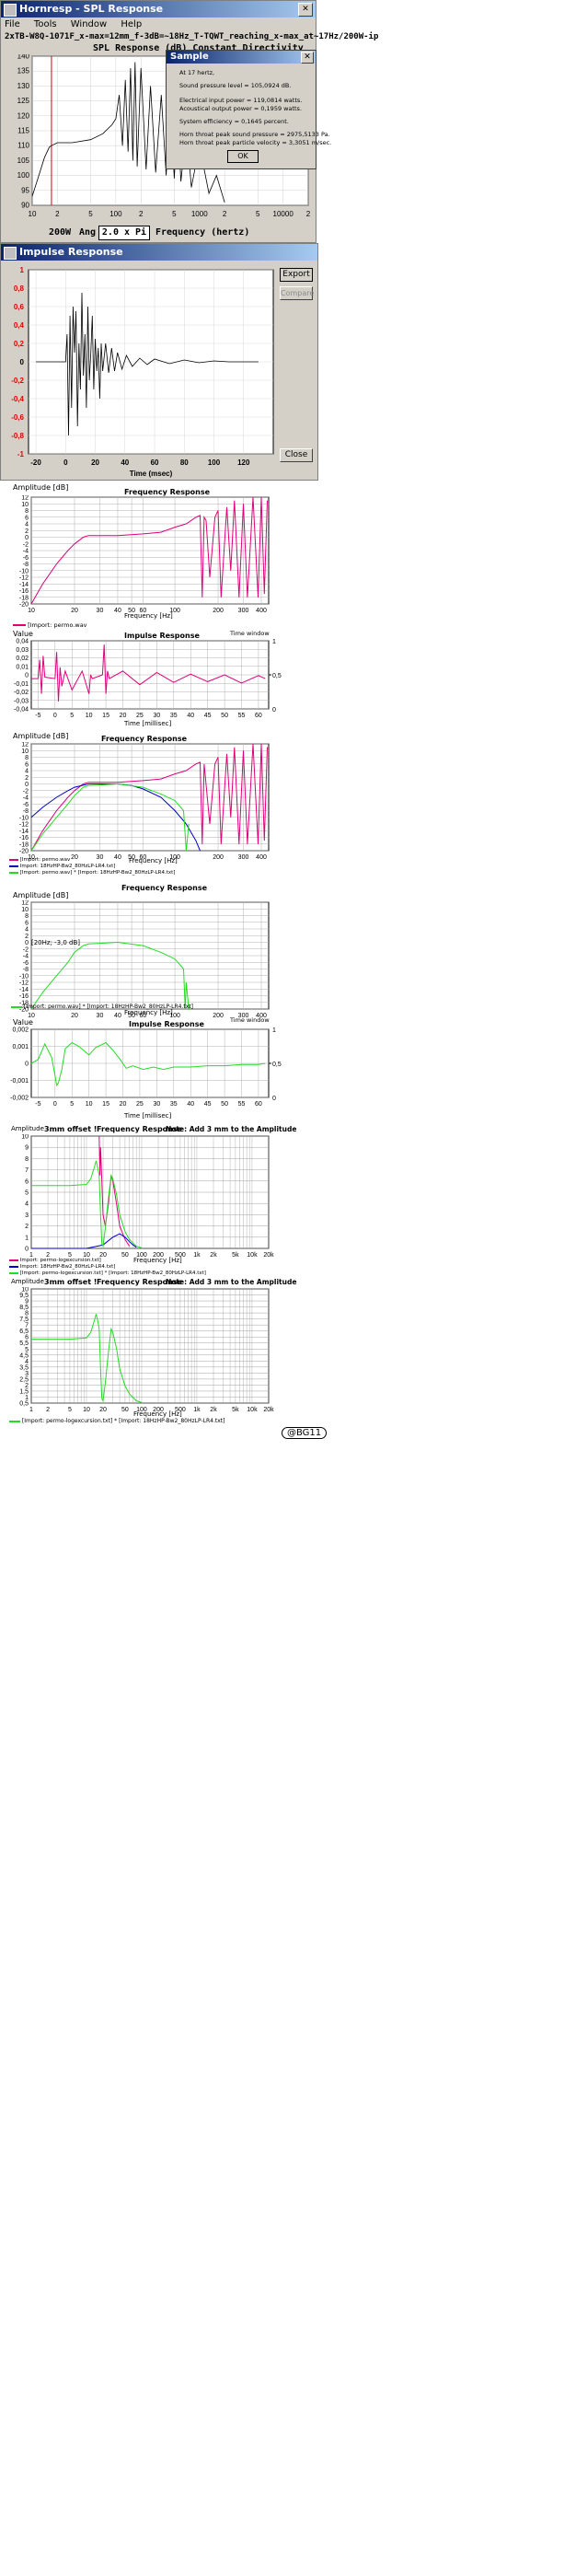 The image size is (587, 2576). Describe the element at coordinates (307, 58) in the screenshot. I see `sample-close-icon: ✕` at that location.